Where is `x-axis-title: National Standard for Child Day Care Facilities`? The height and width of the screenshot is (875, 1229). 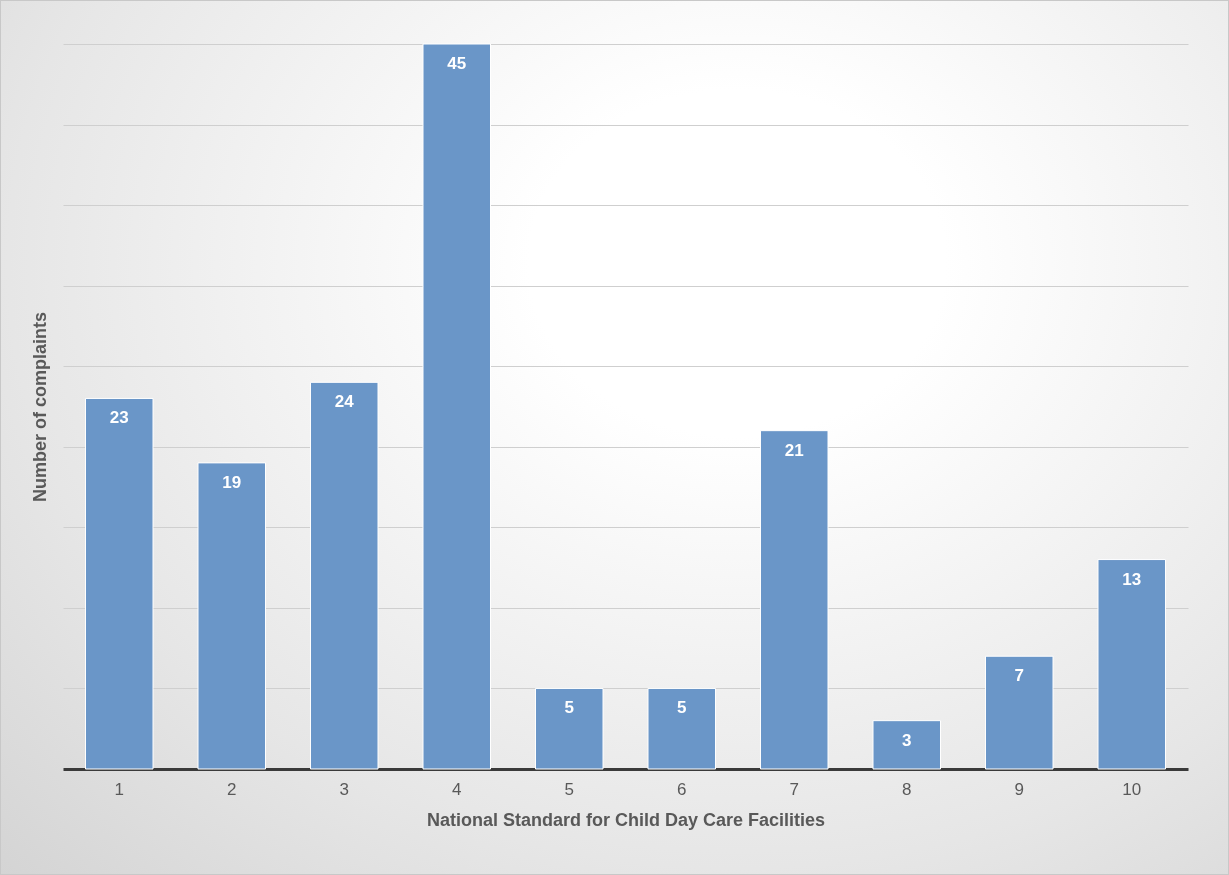 x-axis-title: National Standard for Child Day Care Facilities is located at coordinates (626, 819).